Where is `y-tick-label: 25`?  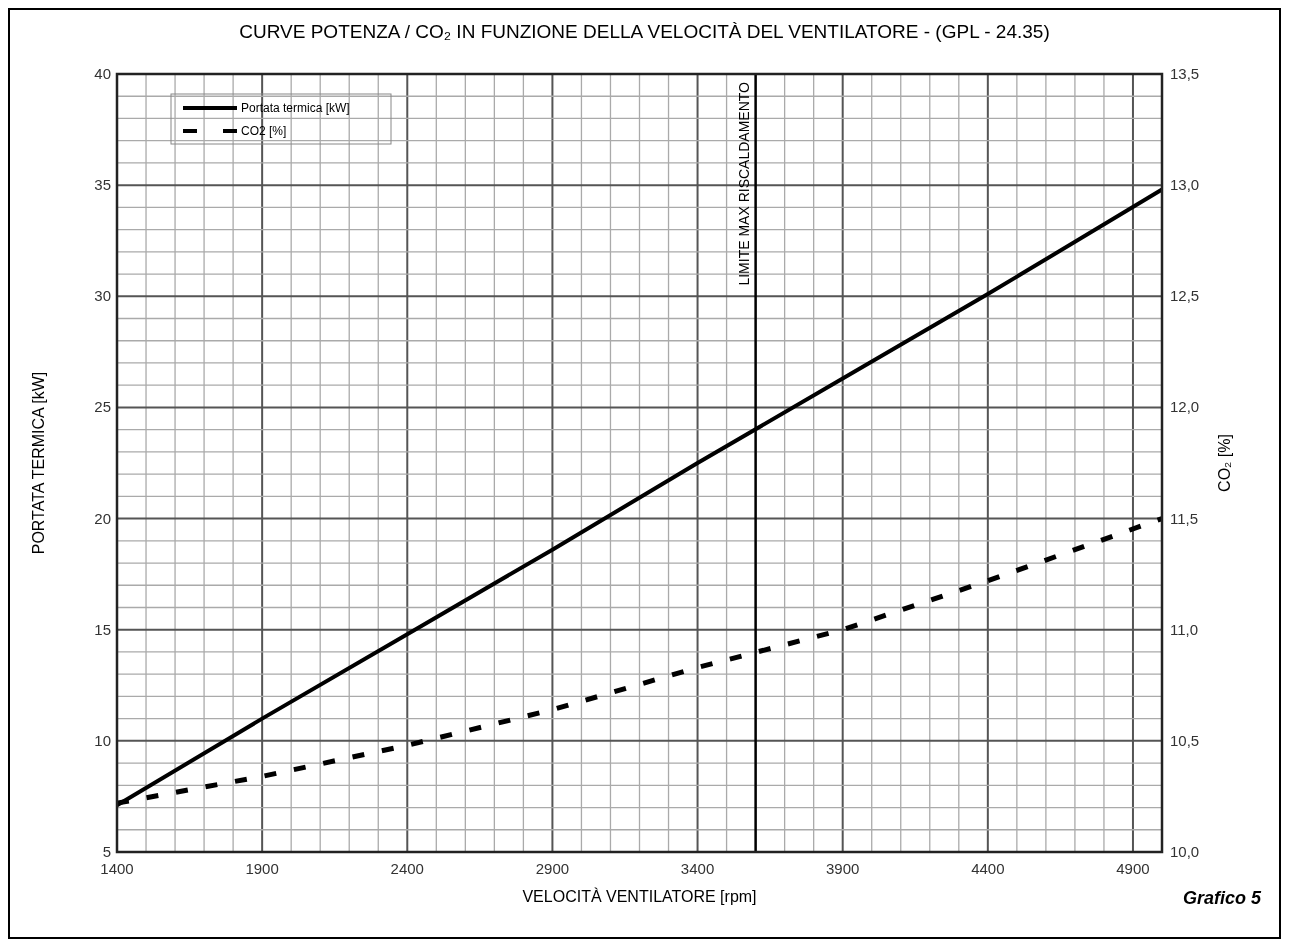 y-tick-label: 25 is located at coordinates (102, 407).